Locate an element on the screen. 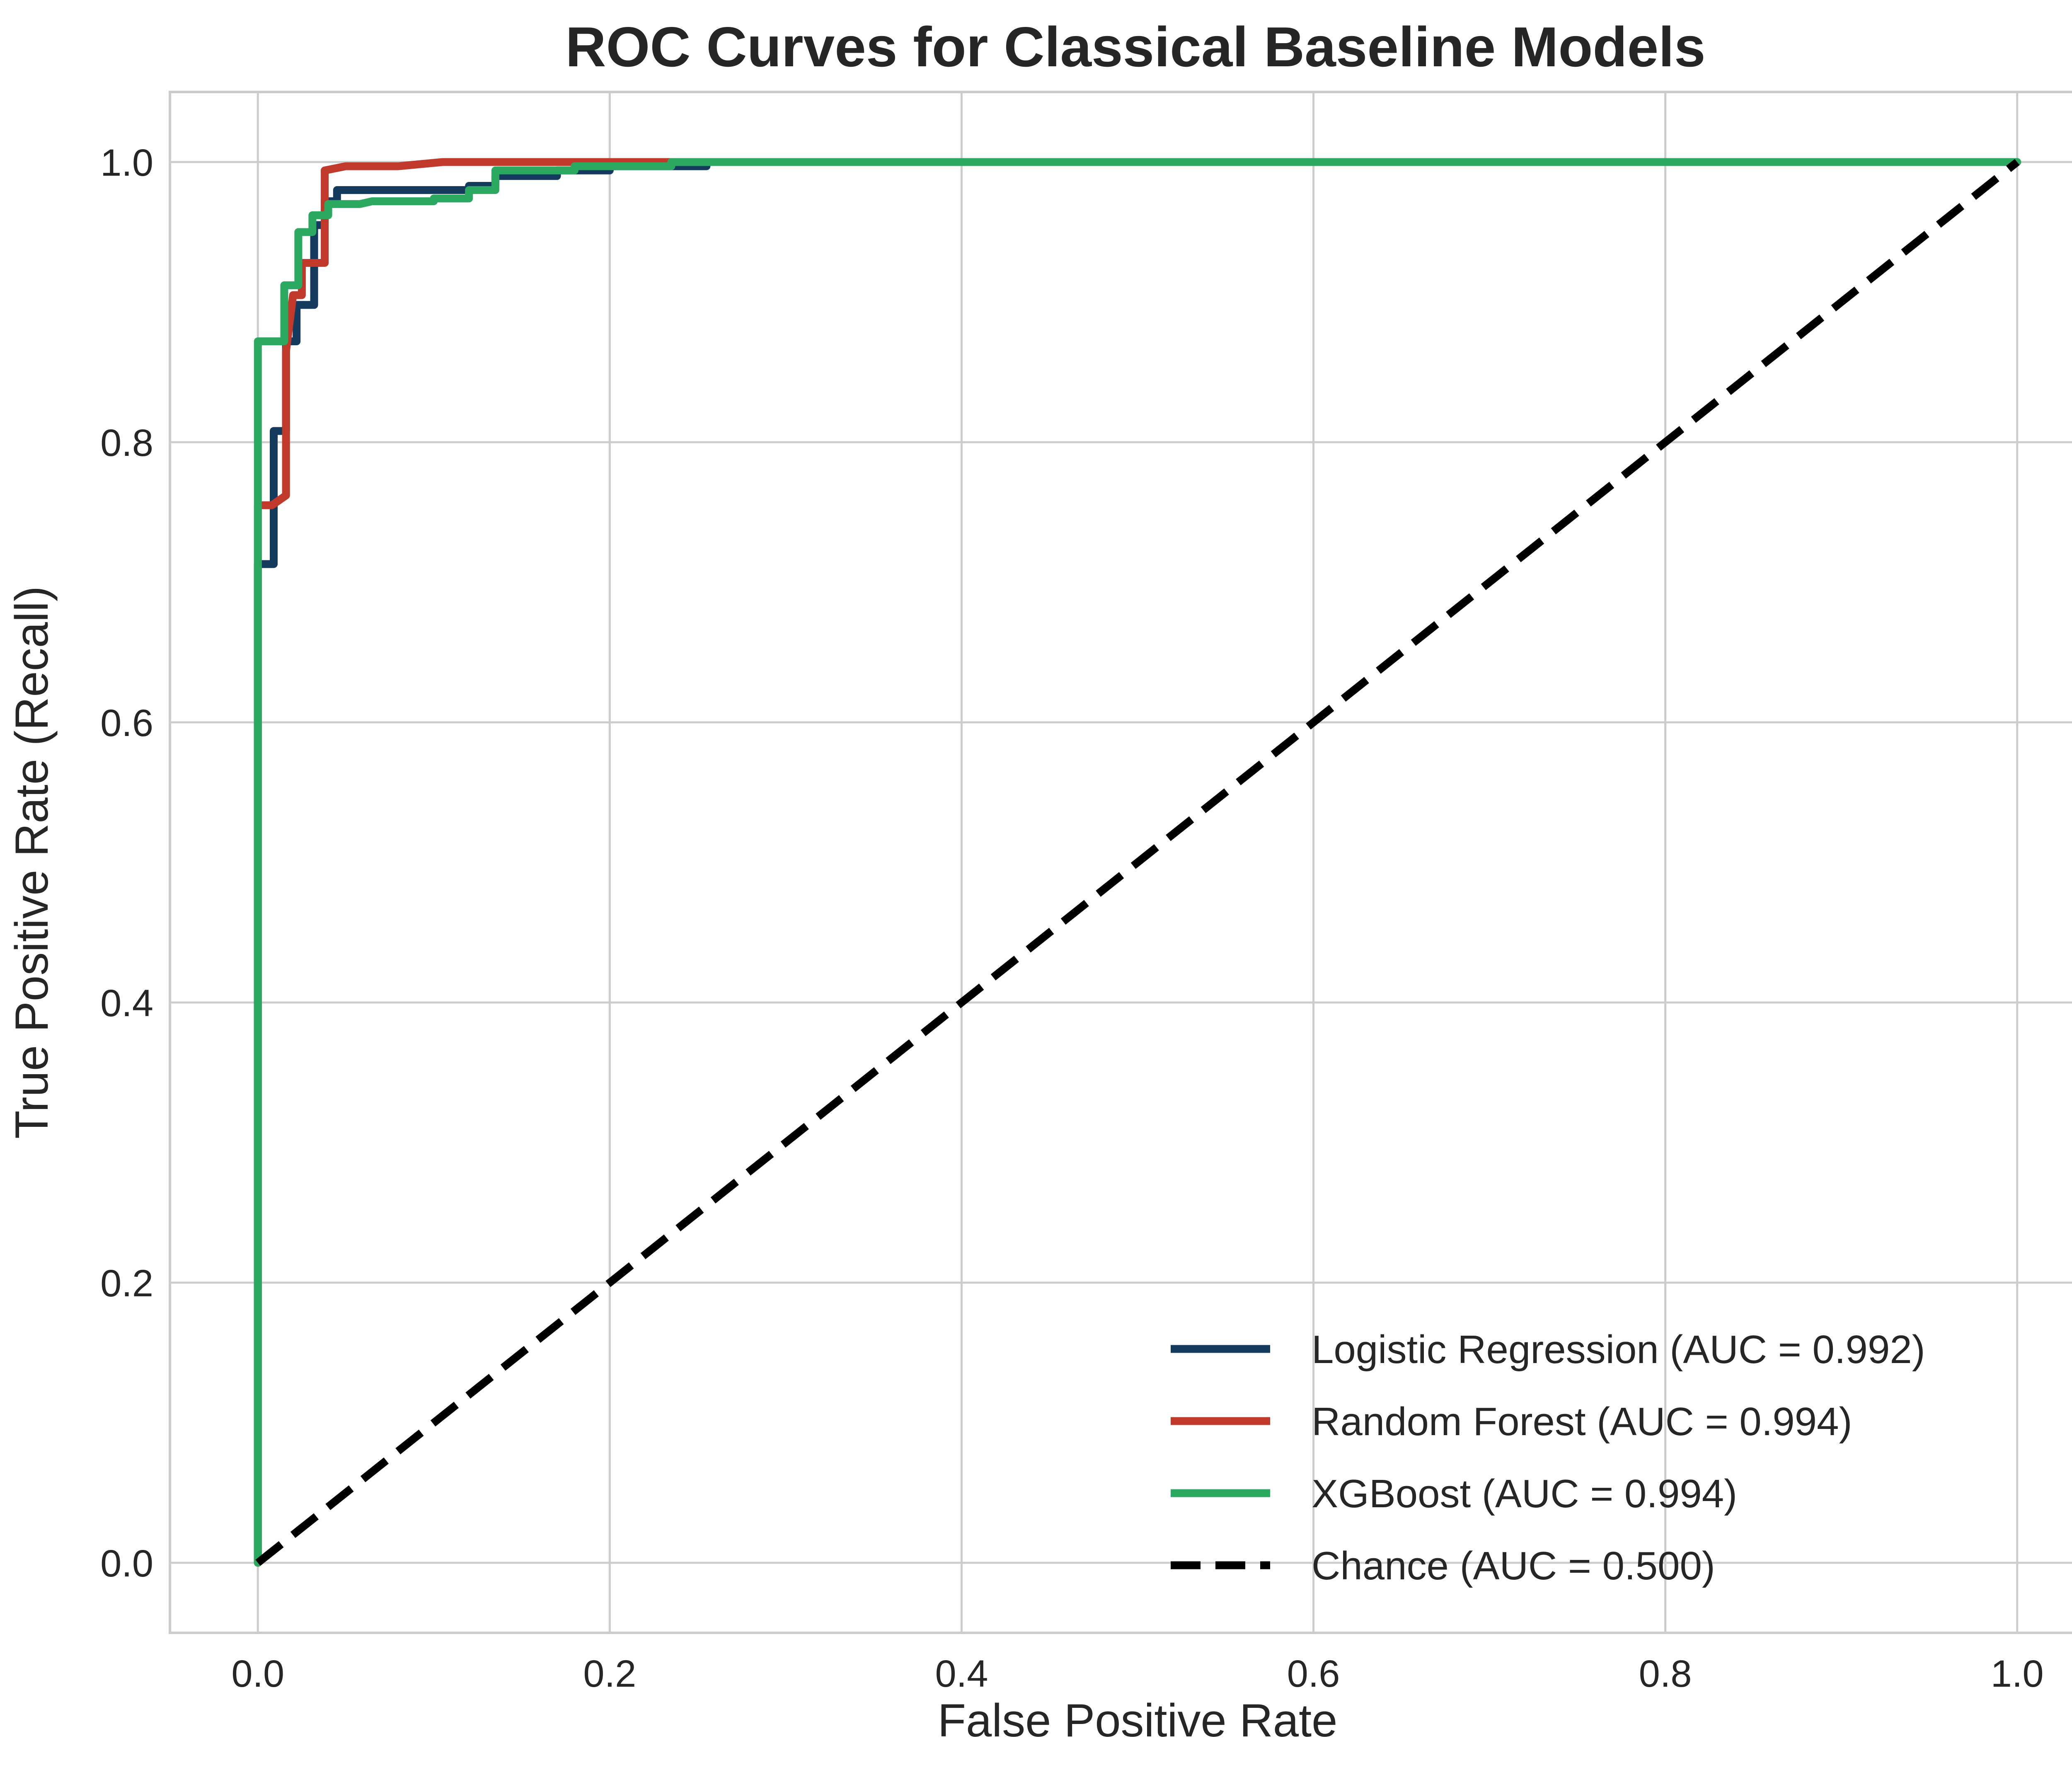 The width and height of the screenshot is (2072, 1770). legend-label-chance: Chance (AUC = 0.500) is located at coordinates (1513, 1566).